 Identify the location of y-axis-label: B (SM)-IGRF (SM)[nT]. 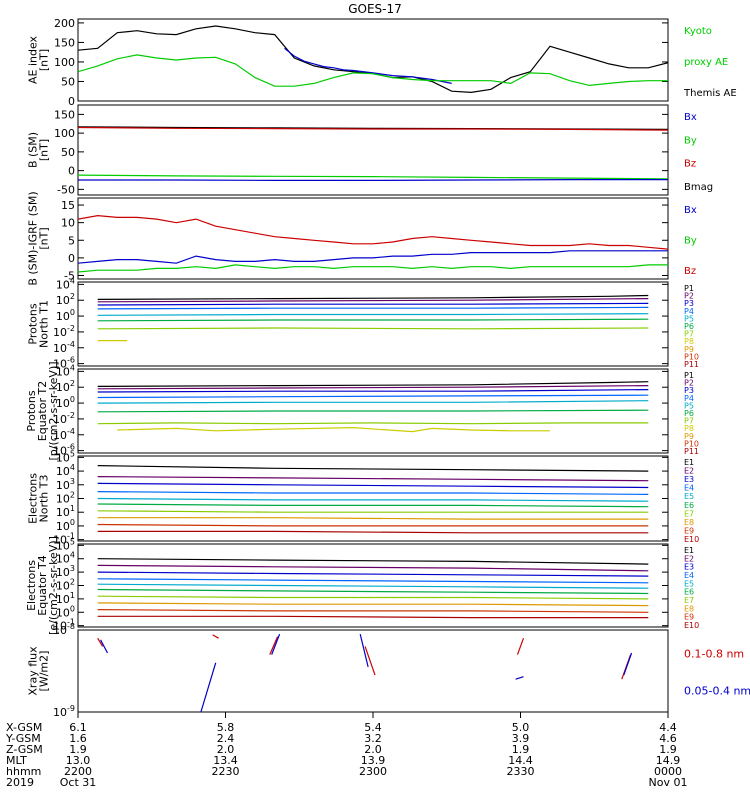
(39, 238).